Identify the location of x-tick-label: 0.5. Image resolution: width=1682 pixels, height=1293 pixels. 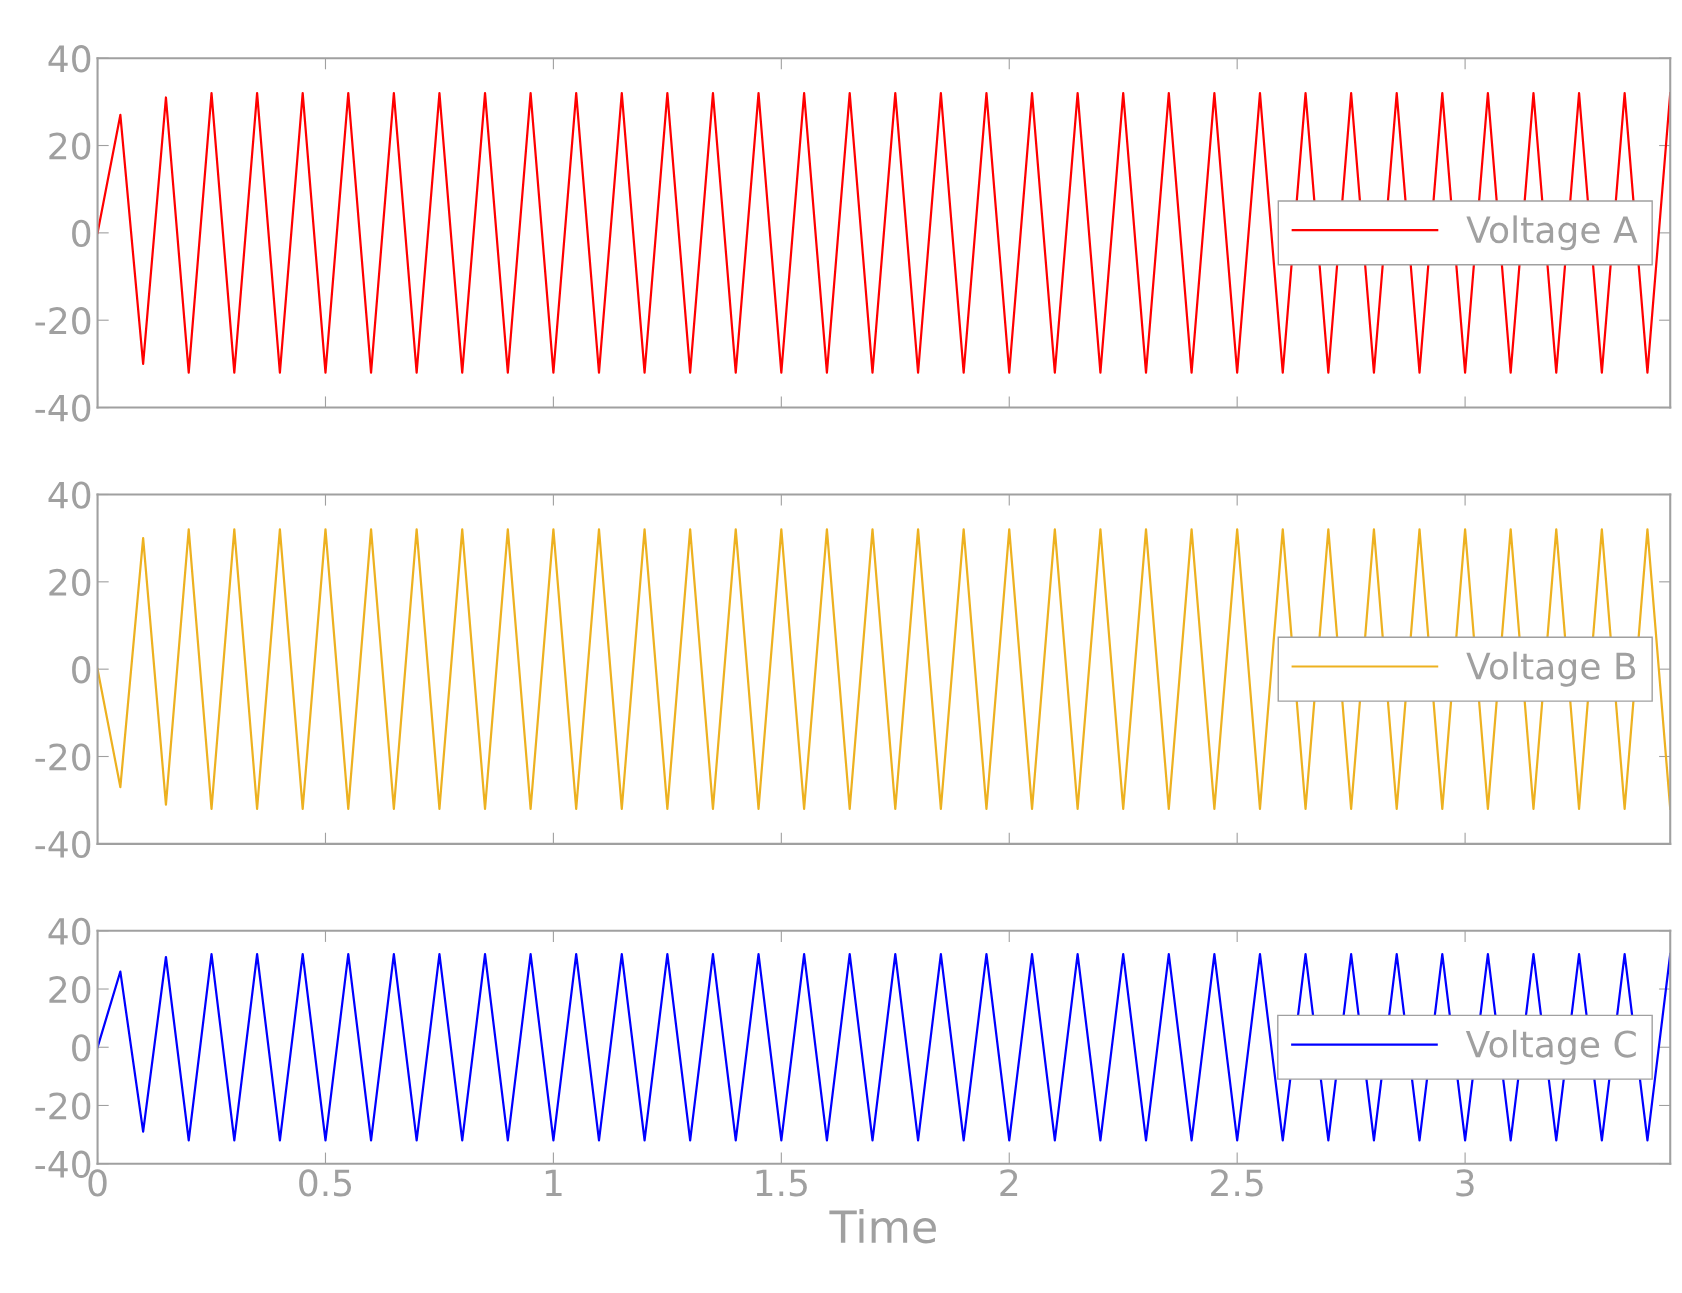
(325, 1183).